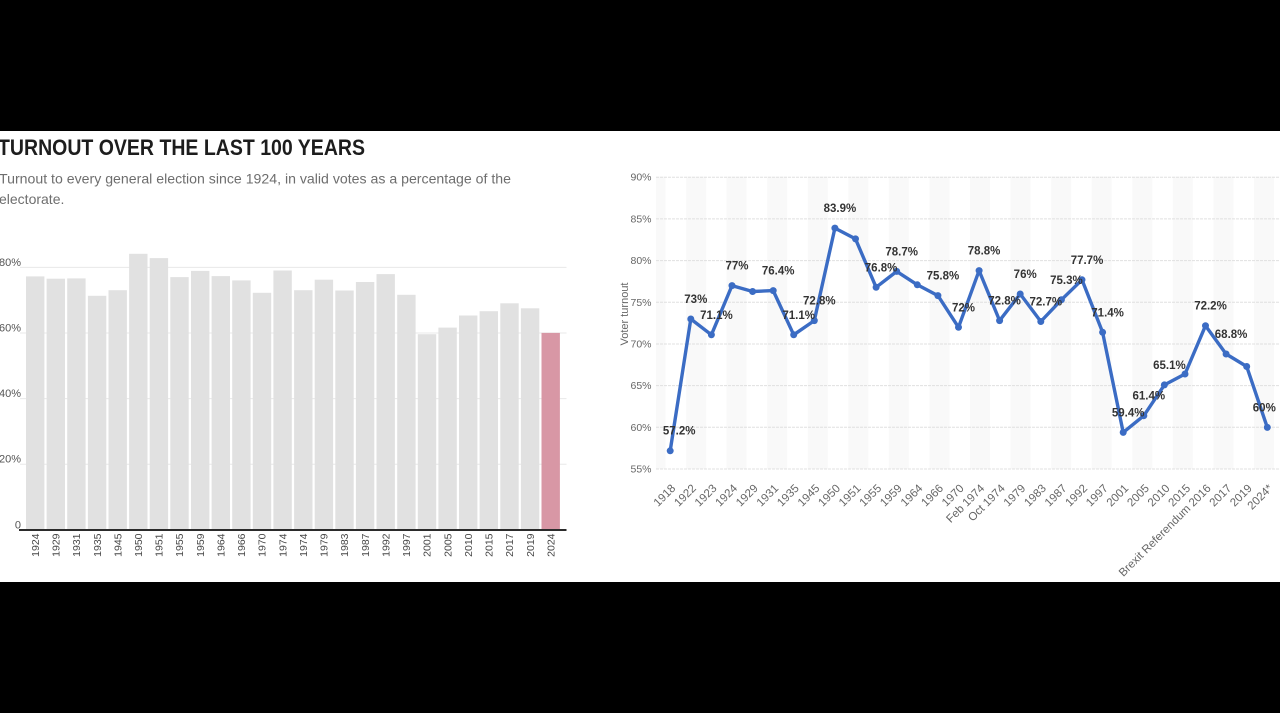 The width and height of the screenshot is (1280, 713). Describe the element at coordinates (901, 252) in the screenshot. I see `svg-text: 78.7%` at that location.